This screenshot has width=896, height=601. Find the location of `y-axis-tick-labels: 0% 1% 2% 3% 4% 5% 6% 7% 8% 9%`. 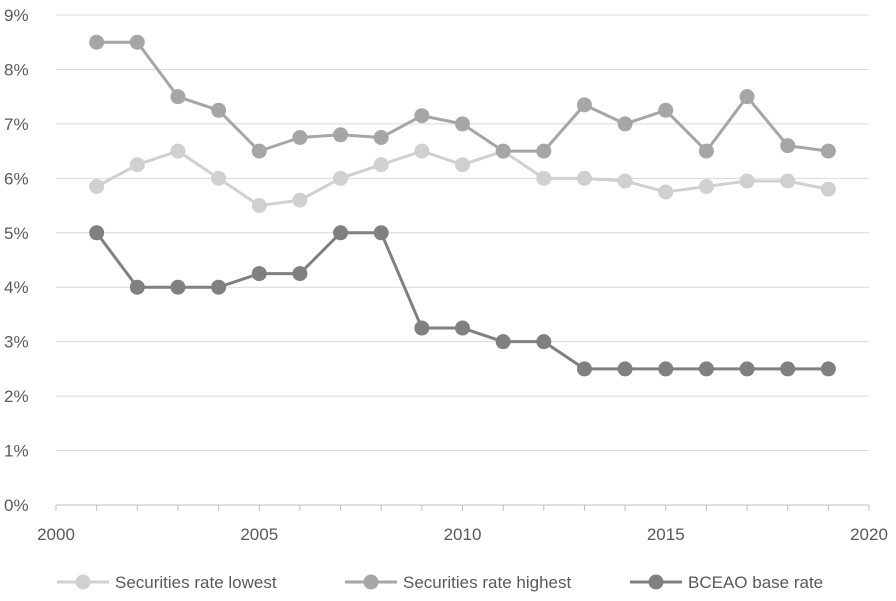

y-axis-tick-labels: 0% 1% 2% 3% 4% 5% 6% 7% 8% 9% is located at coordinates (16, 260).